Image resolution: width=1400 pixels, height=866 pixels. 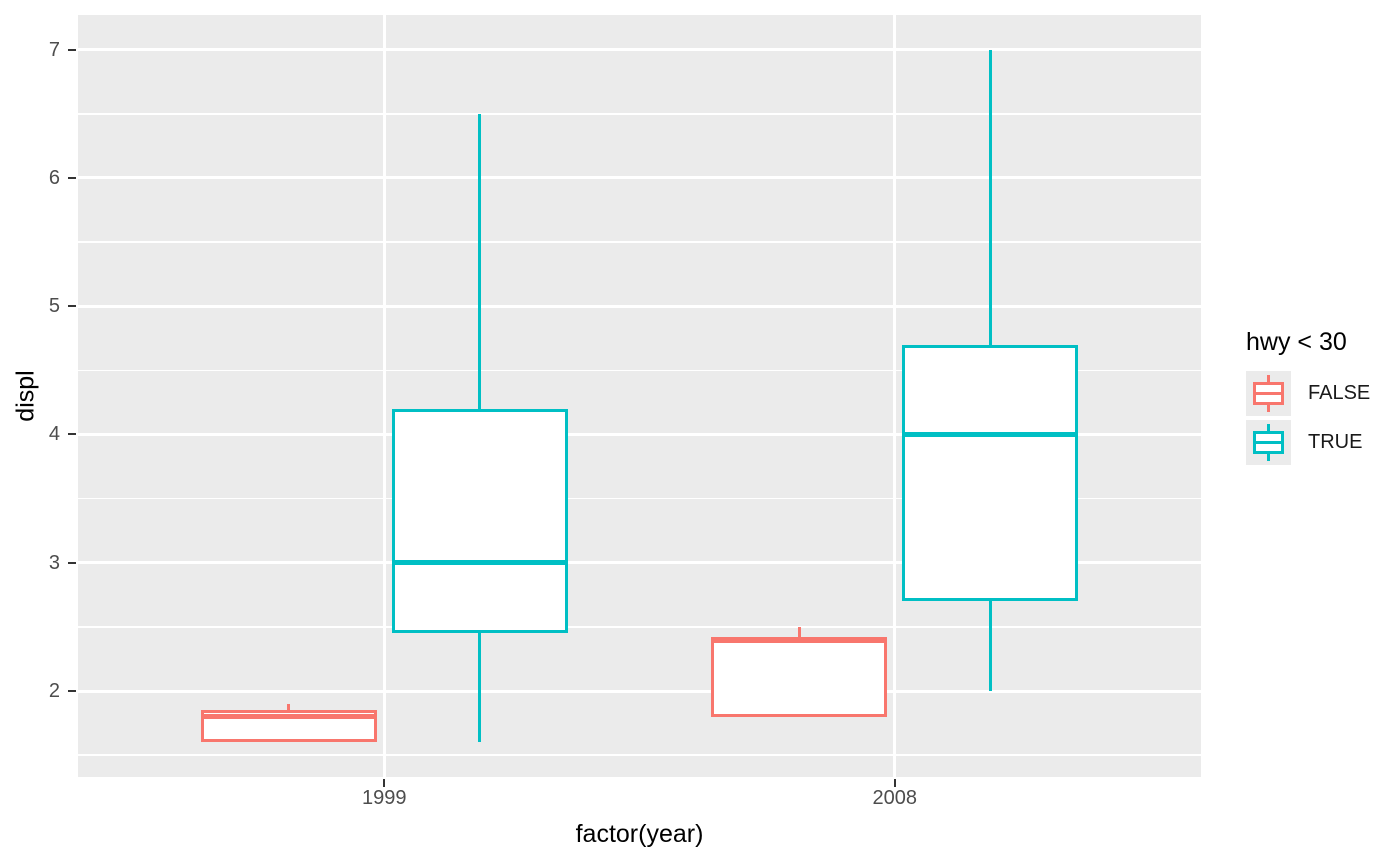 What do you see at coordinates (1339, 393) in the screenshot?
I see `legend-item-label: FALSE` at bounding box center [1339, 393].